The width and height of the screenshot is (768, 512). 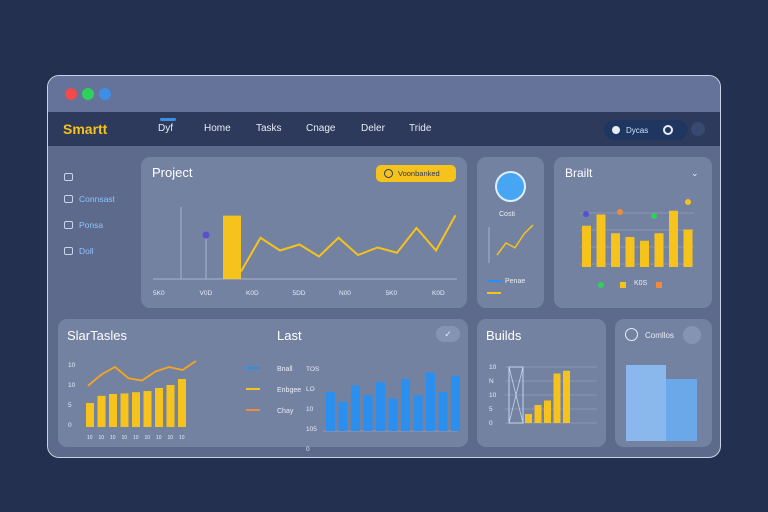 I want to click on status-pill: Dycas, so click(x=646, y=130).